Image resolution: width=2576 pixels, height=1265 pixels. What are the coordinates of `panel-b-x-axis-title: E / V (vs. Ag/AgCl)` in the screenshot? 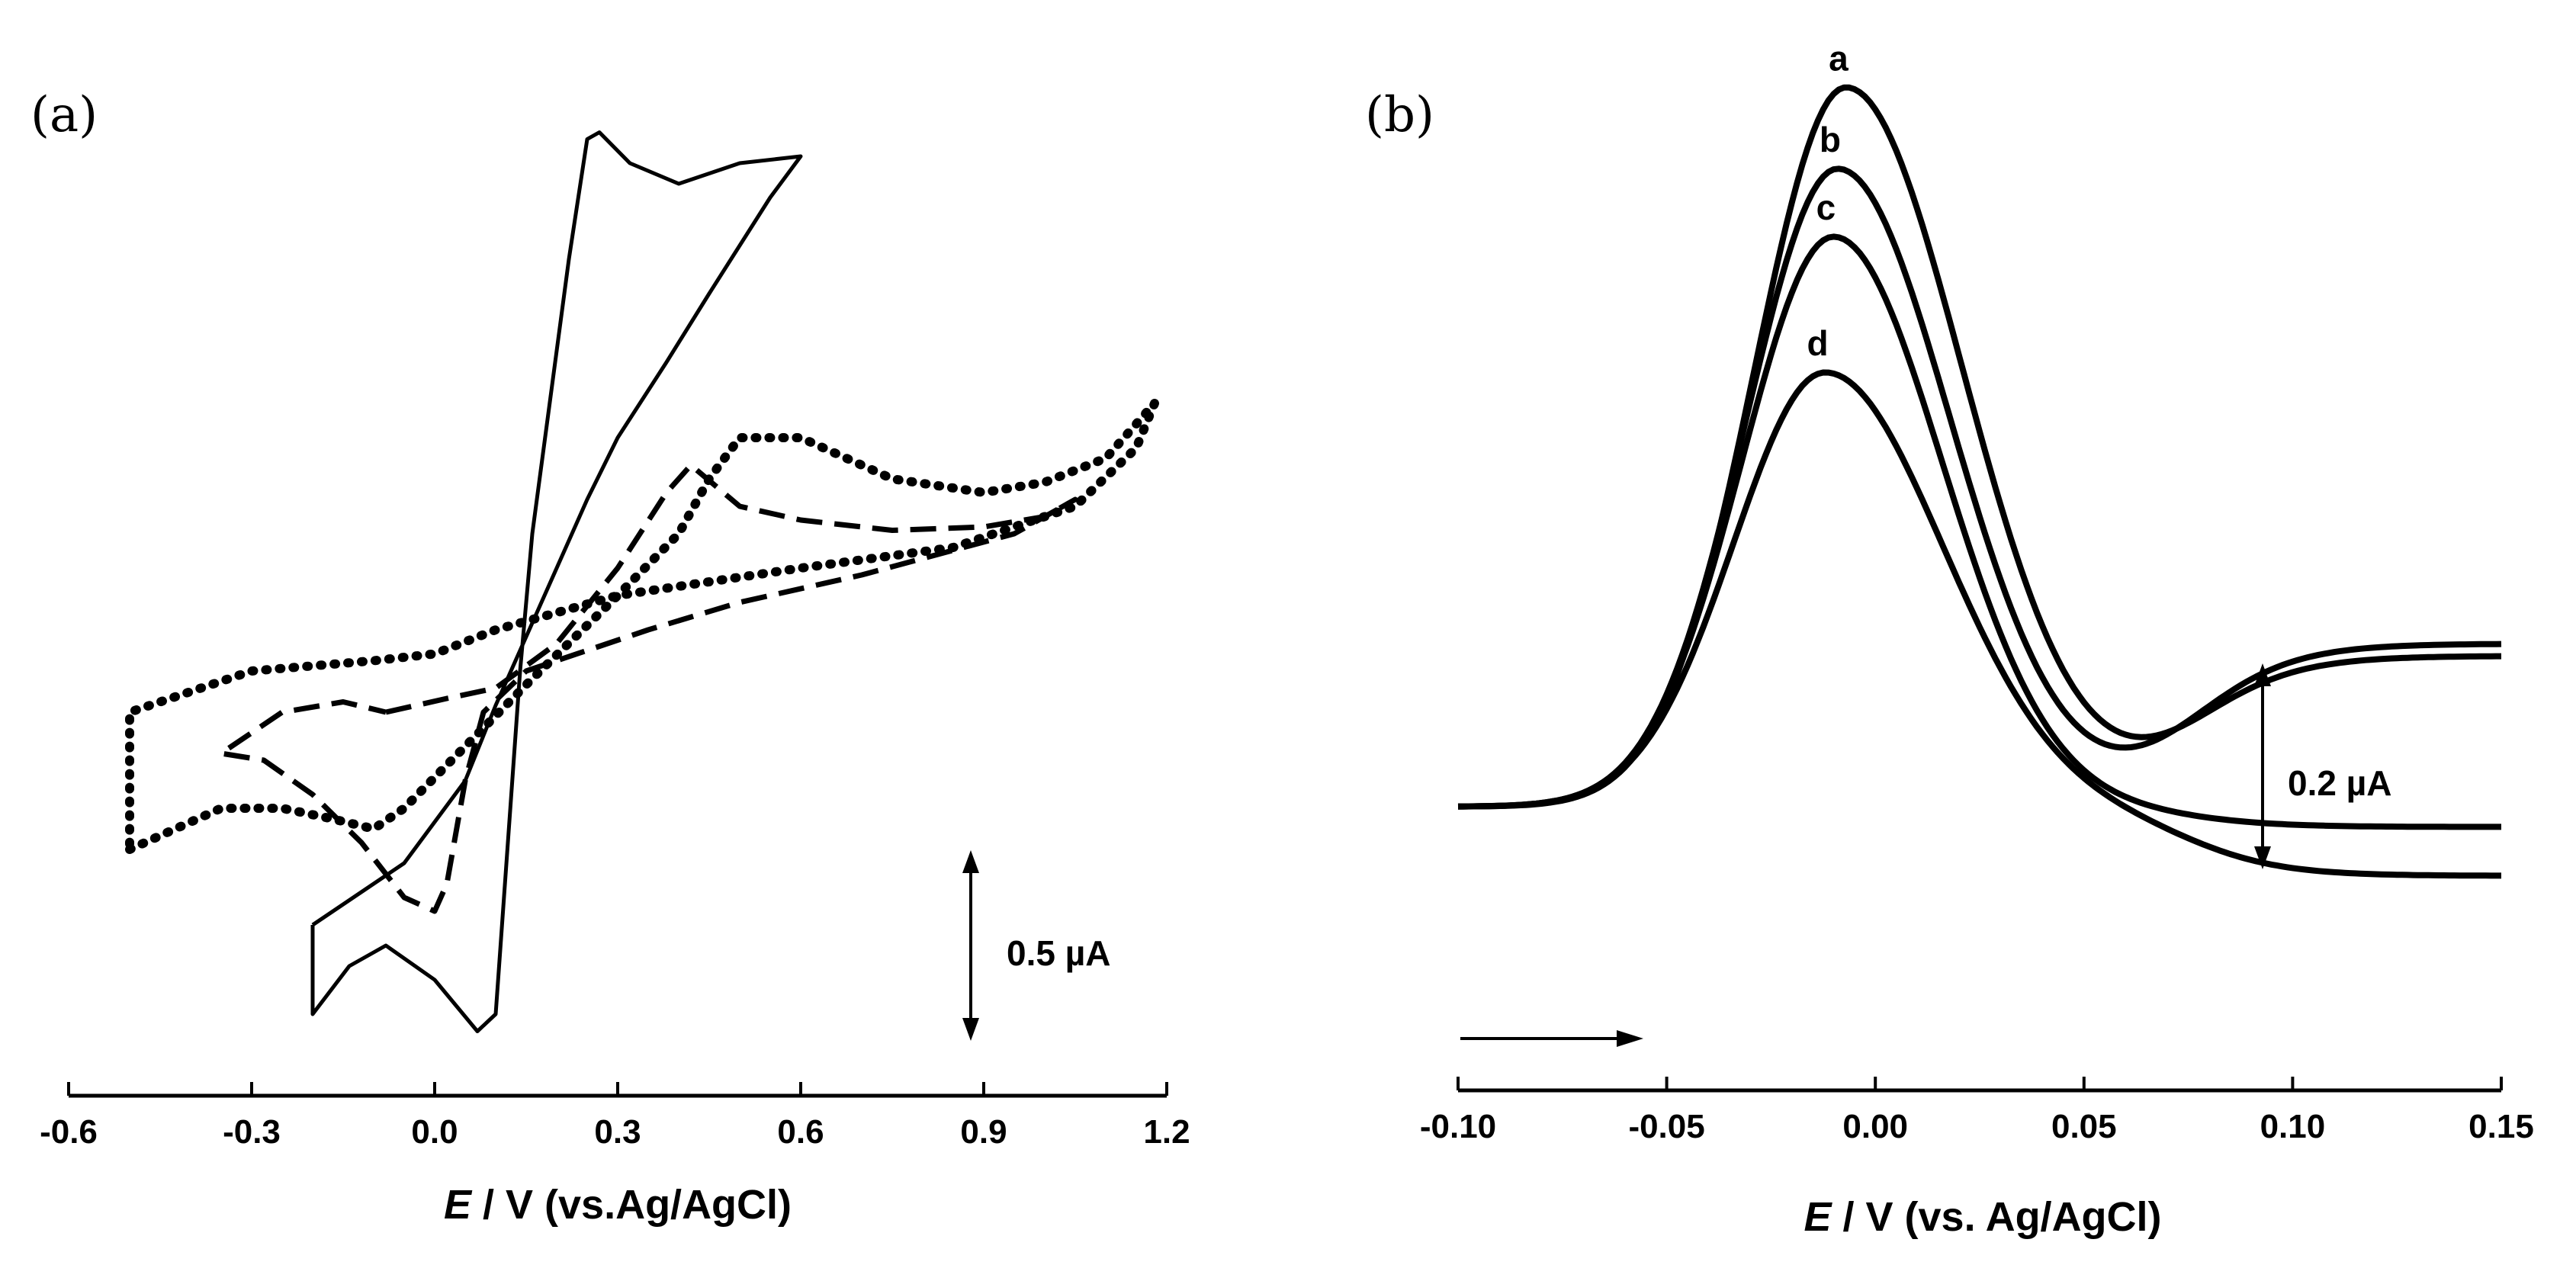 It's located at (1983, 1217).